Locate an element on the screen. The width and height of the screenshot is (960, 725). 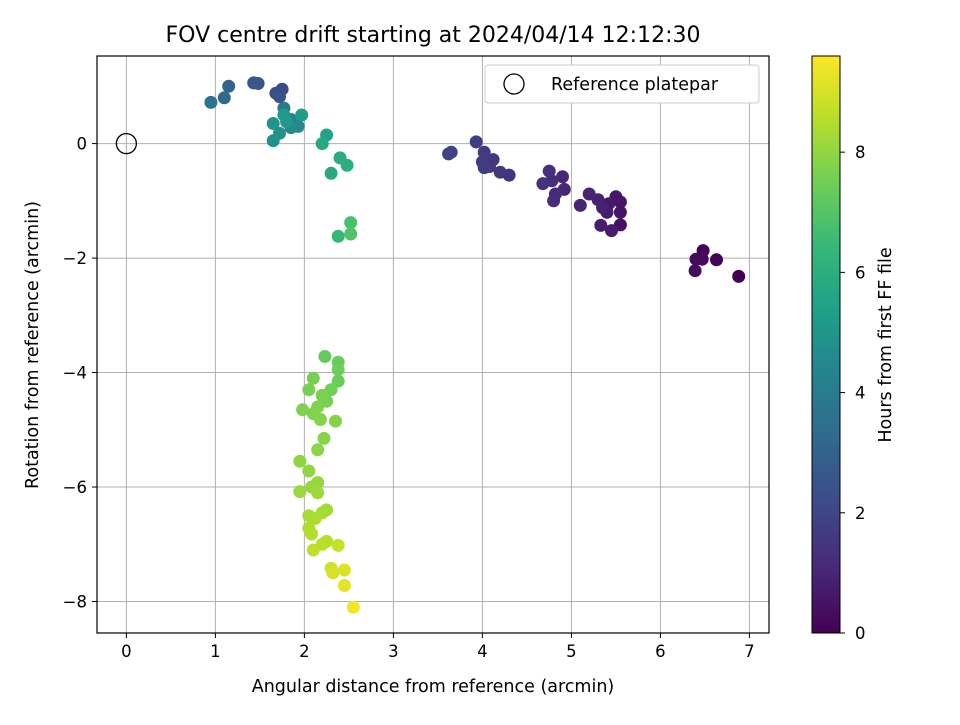
x-ticks: 0 1 2 3 4 5 6 7 is located at coordinates (438, 647).